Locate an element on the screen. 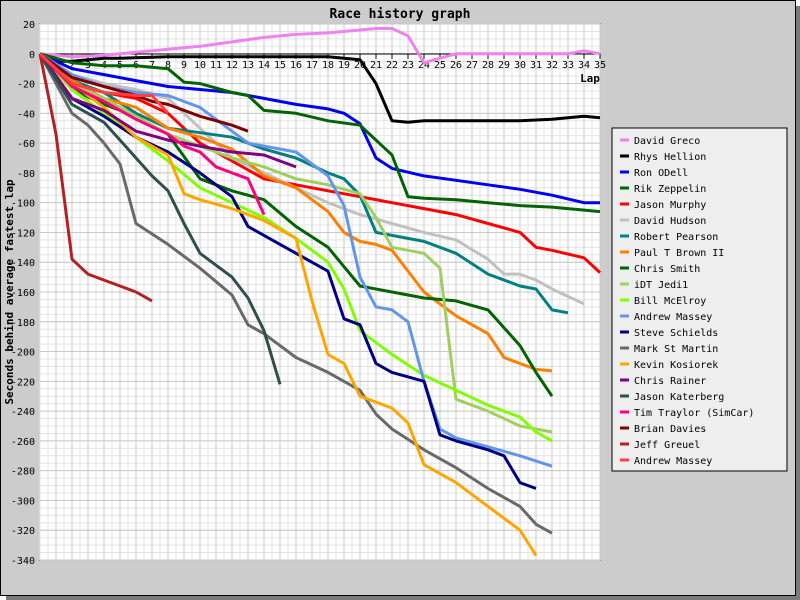  y-tick-label: -300 is located at coordinates (23, 501).